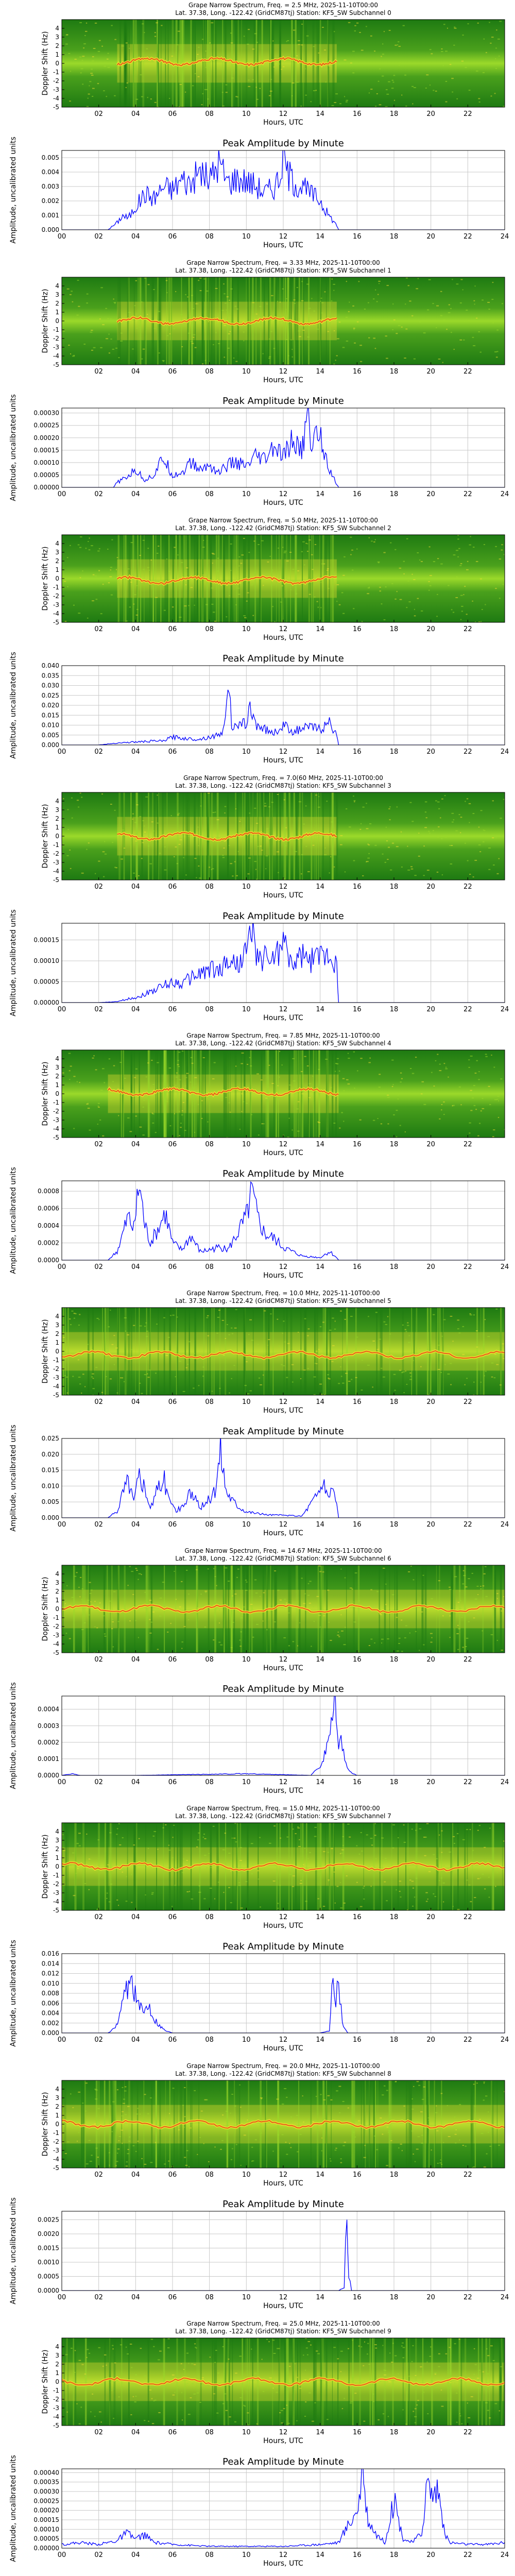 This screenshot has height=2576, width=515. Describe the element at coordinates (56, 108) in the screenshot. I see `y-tick-label: -5` at that location.